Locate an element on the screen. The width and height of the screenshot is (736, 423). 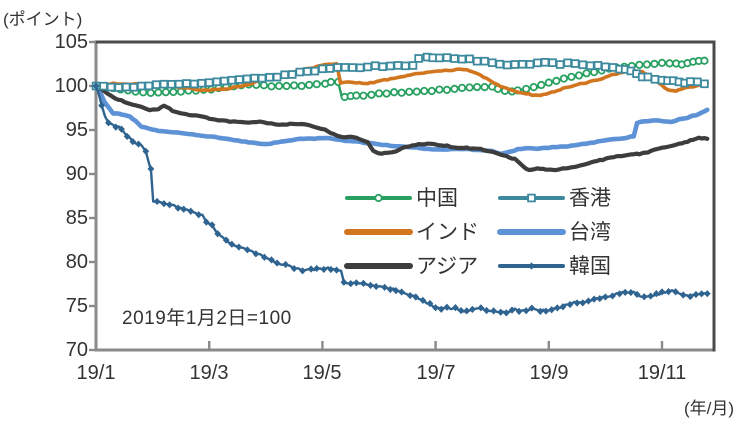
x-tick-label: 19/7 is located at coordinates (436, 373).